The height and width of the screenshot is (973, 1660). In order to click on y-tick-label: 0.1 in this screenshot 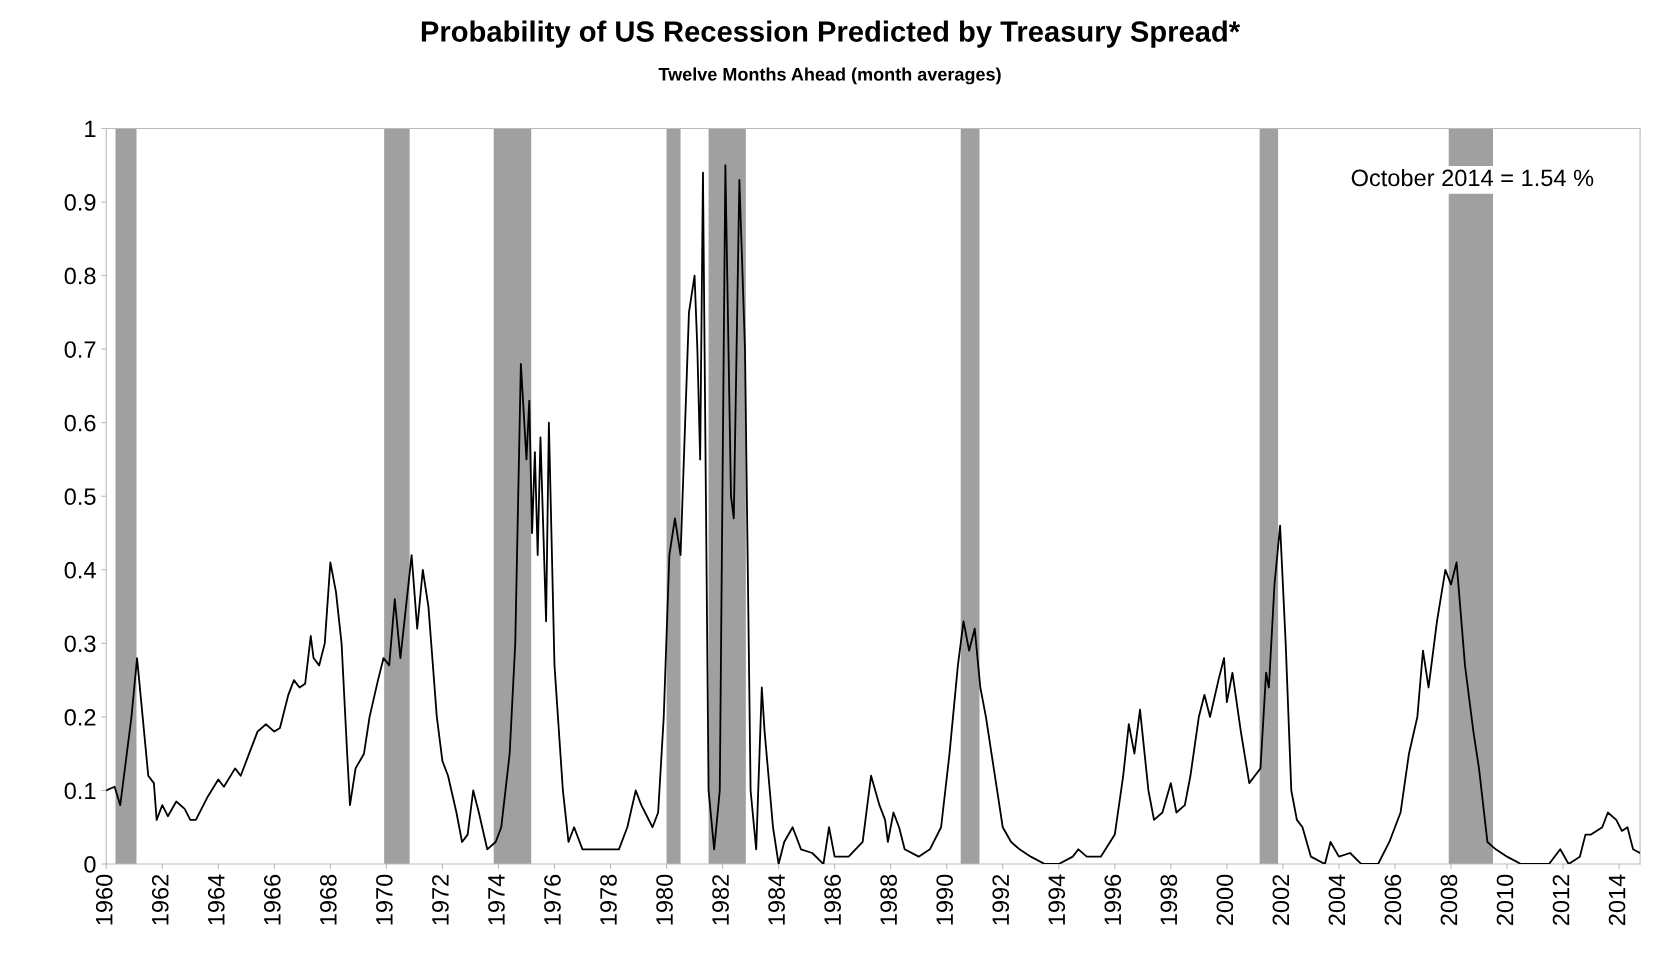, I will do `click(80, 791)`.